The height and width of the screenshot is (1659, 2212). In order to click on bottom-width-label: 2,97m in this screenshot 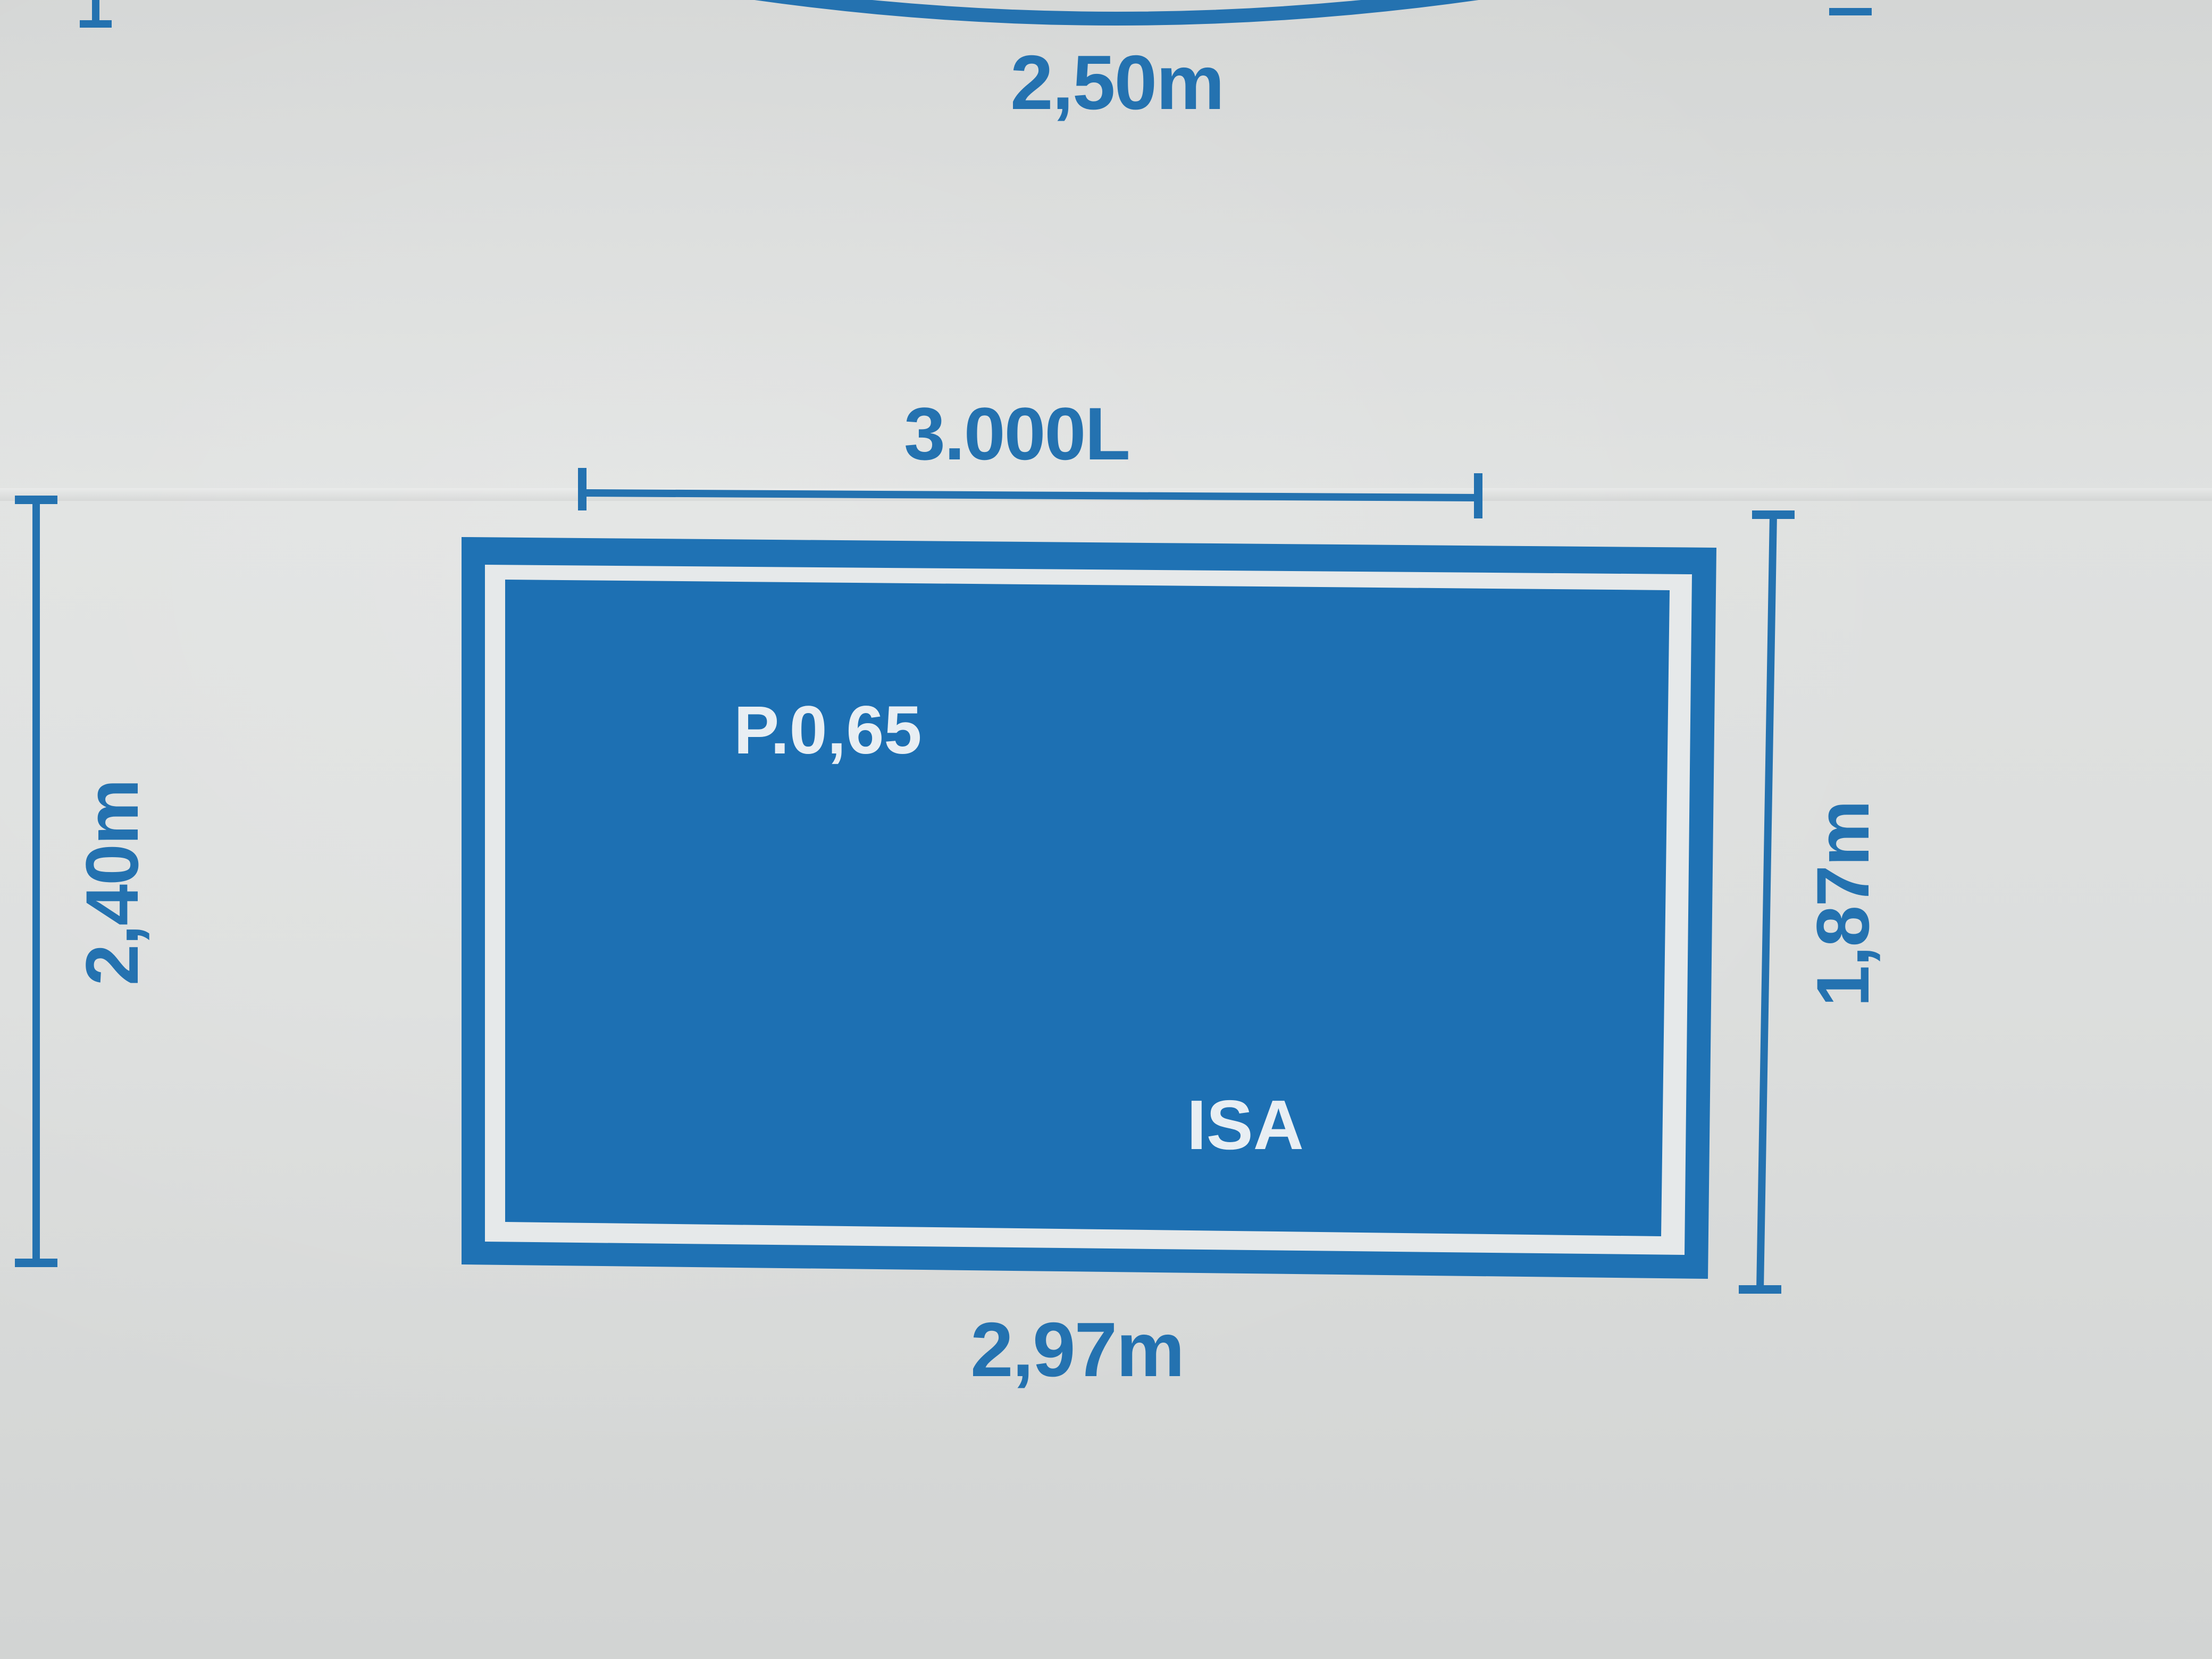, I will do `click(1077, 1349)`.